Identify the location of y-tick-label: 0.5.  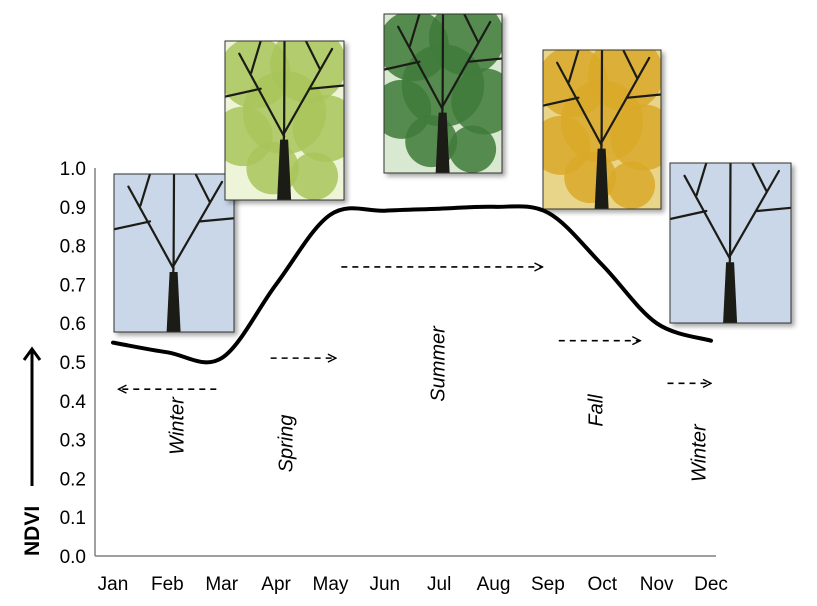
(73, 363).